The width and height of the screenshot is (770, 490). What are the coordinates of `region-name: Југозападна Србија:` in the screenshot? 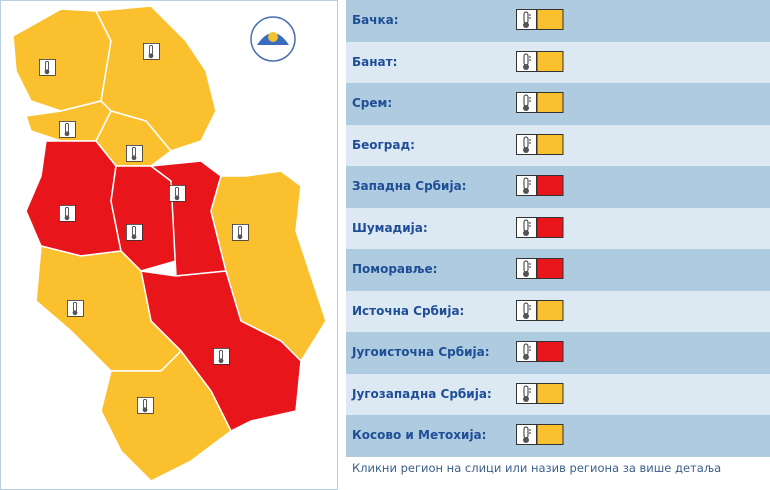 It's located at (422, 393).